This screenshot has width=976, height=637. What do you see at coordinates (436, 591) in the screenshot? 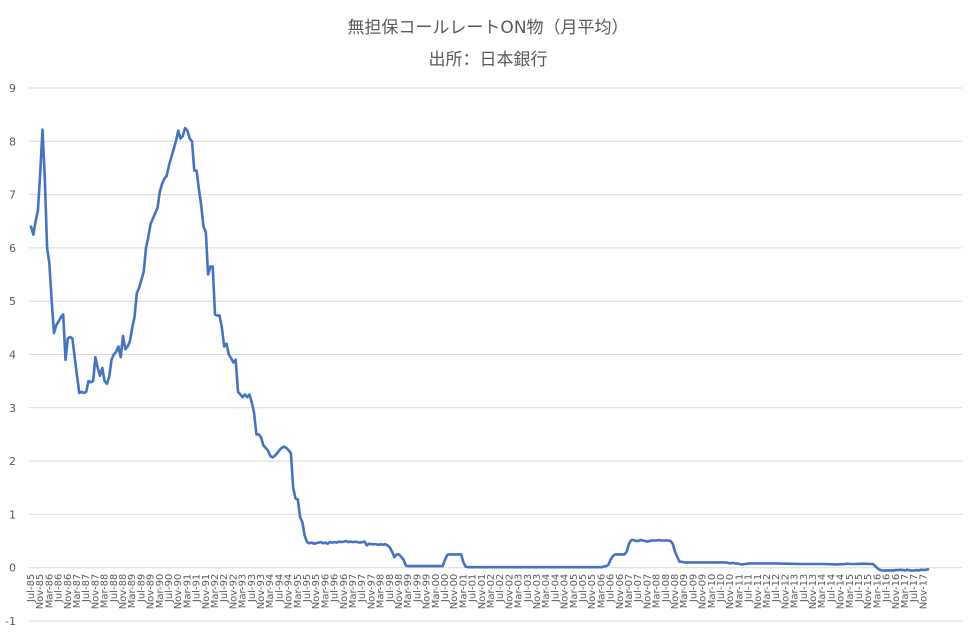
I see `x-tick-label: Mar-00` at bounding box center [436, 591].